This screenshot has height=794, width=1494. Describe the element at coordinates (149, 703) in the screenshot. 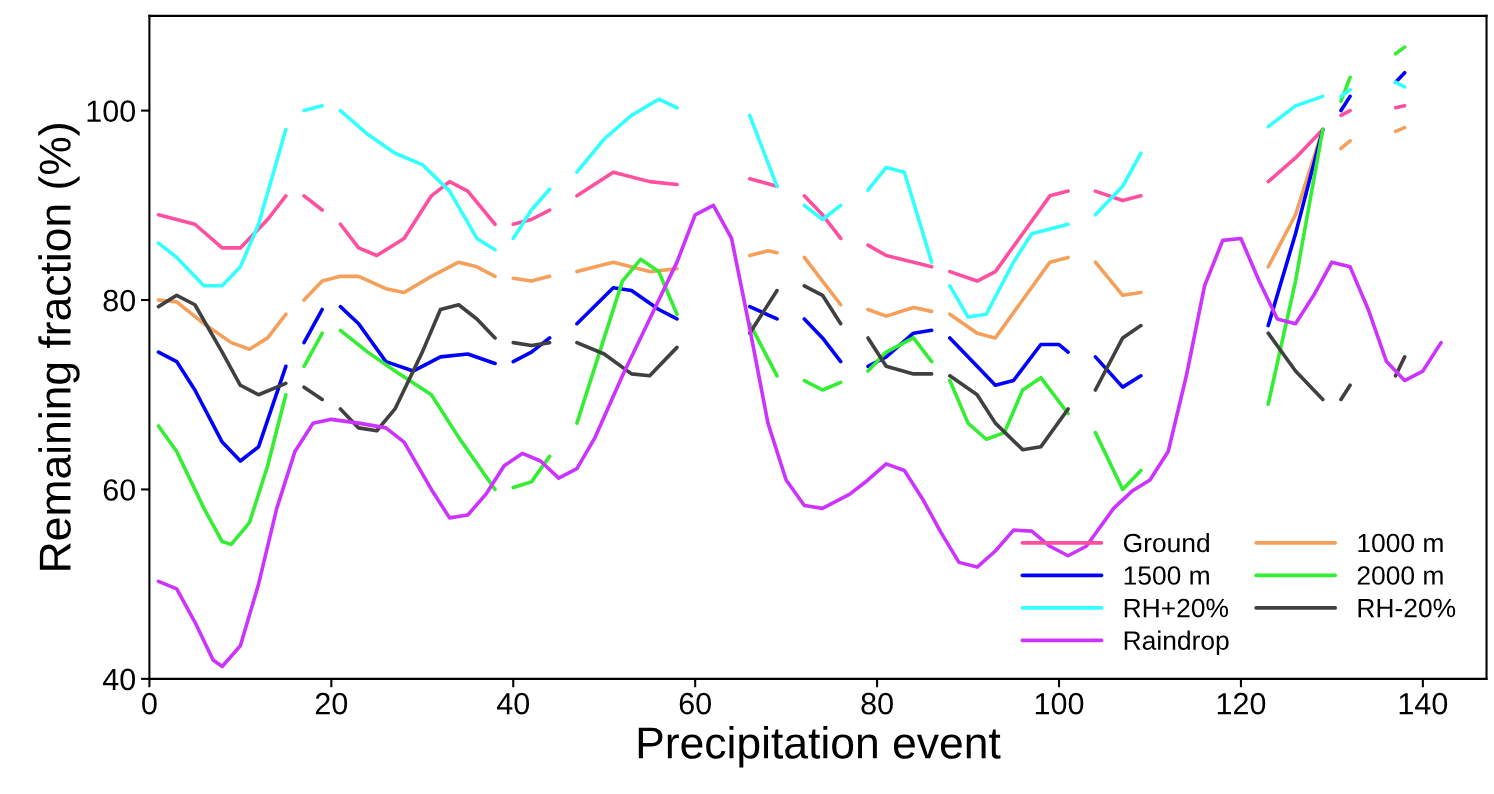

I see `x-tick-label: 0` at that location.